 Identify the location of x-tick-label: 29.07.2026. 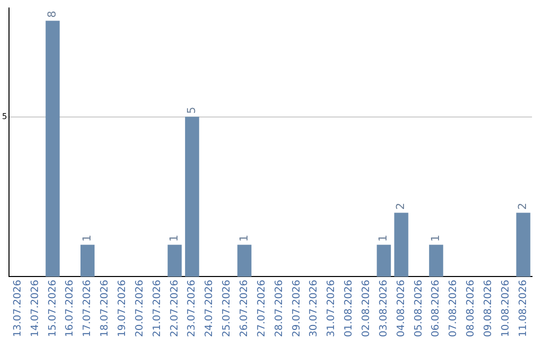
(296, 309).